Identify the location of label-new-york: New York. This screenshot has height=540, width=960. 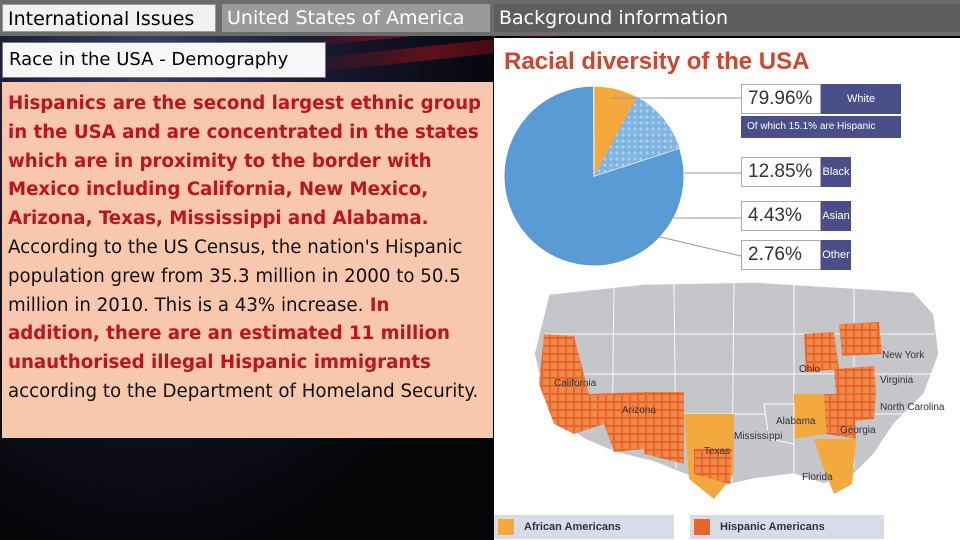
(903, 355).